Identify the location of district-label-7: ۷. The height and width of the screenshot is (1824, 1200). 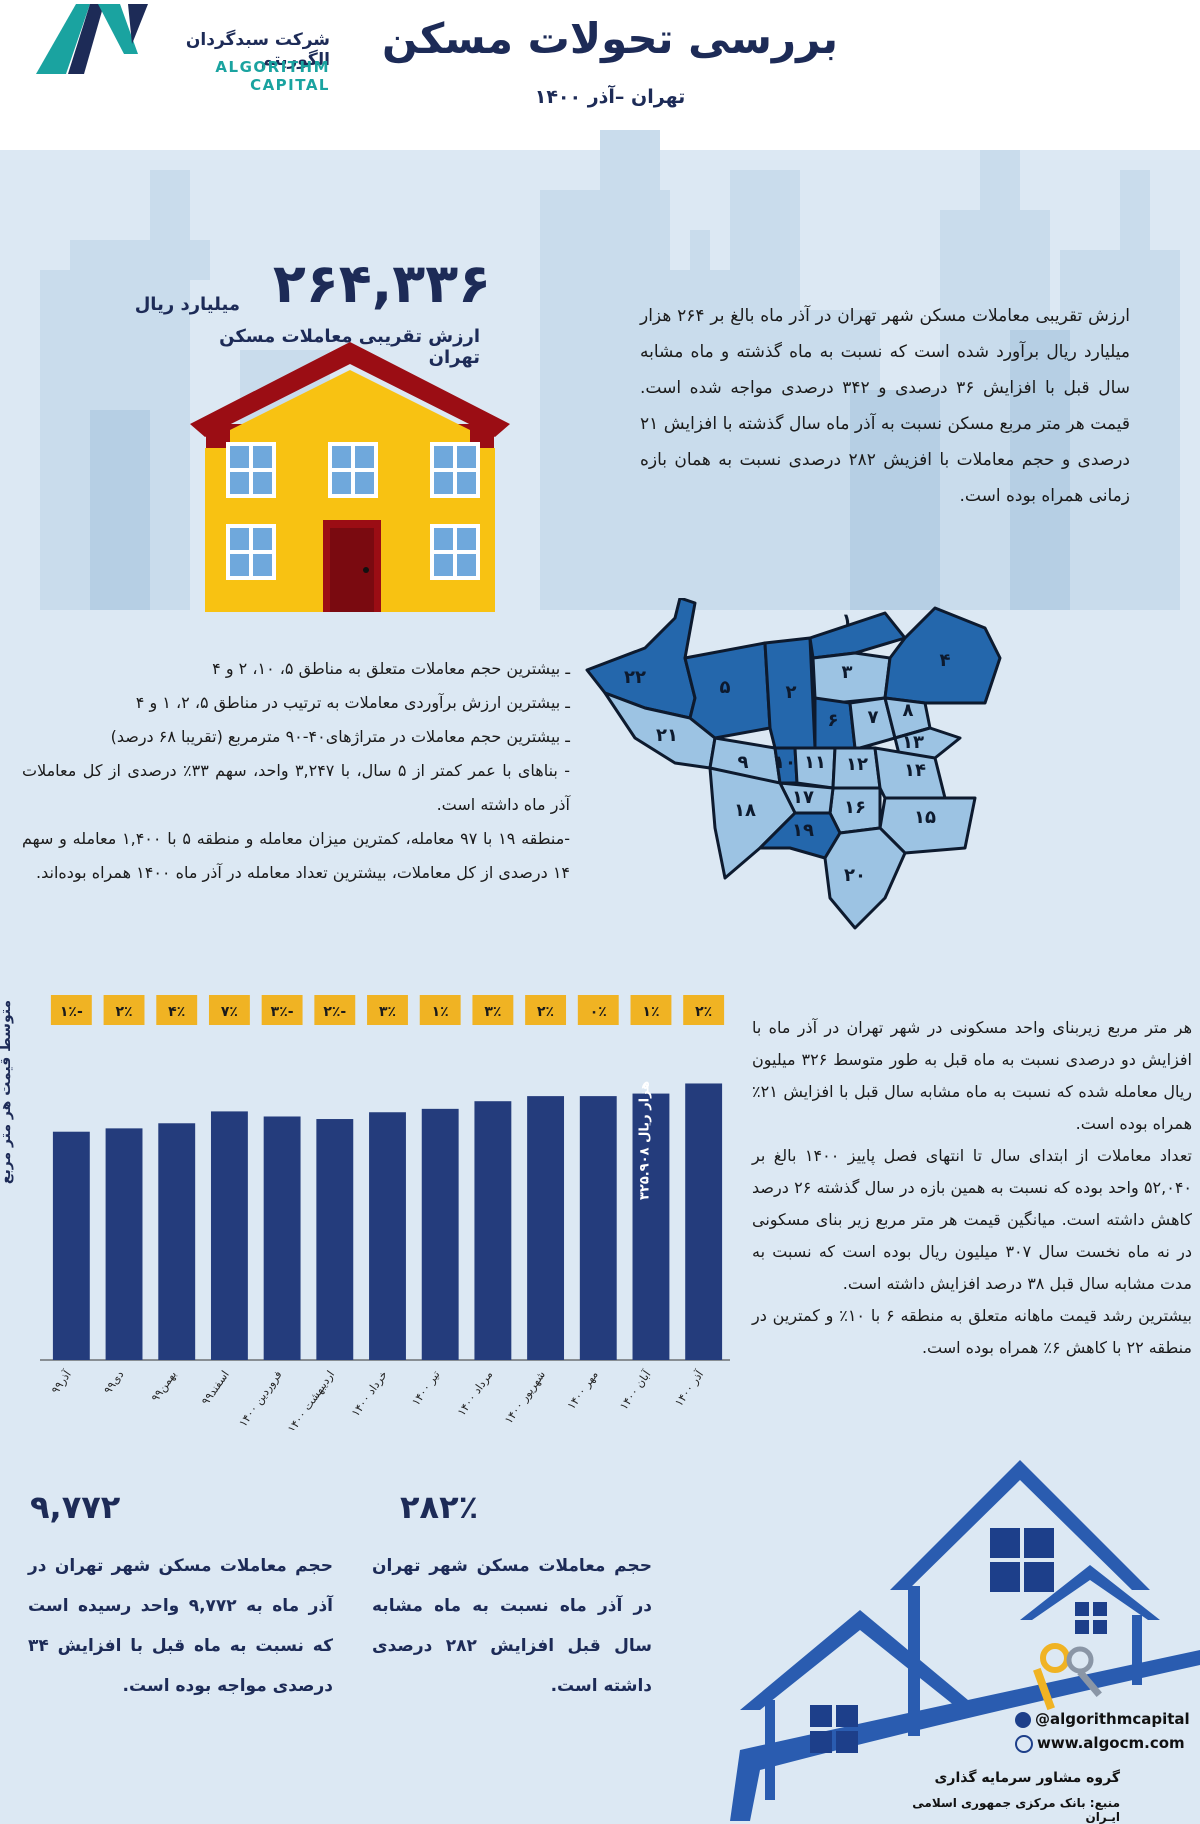
(873, 717).